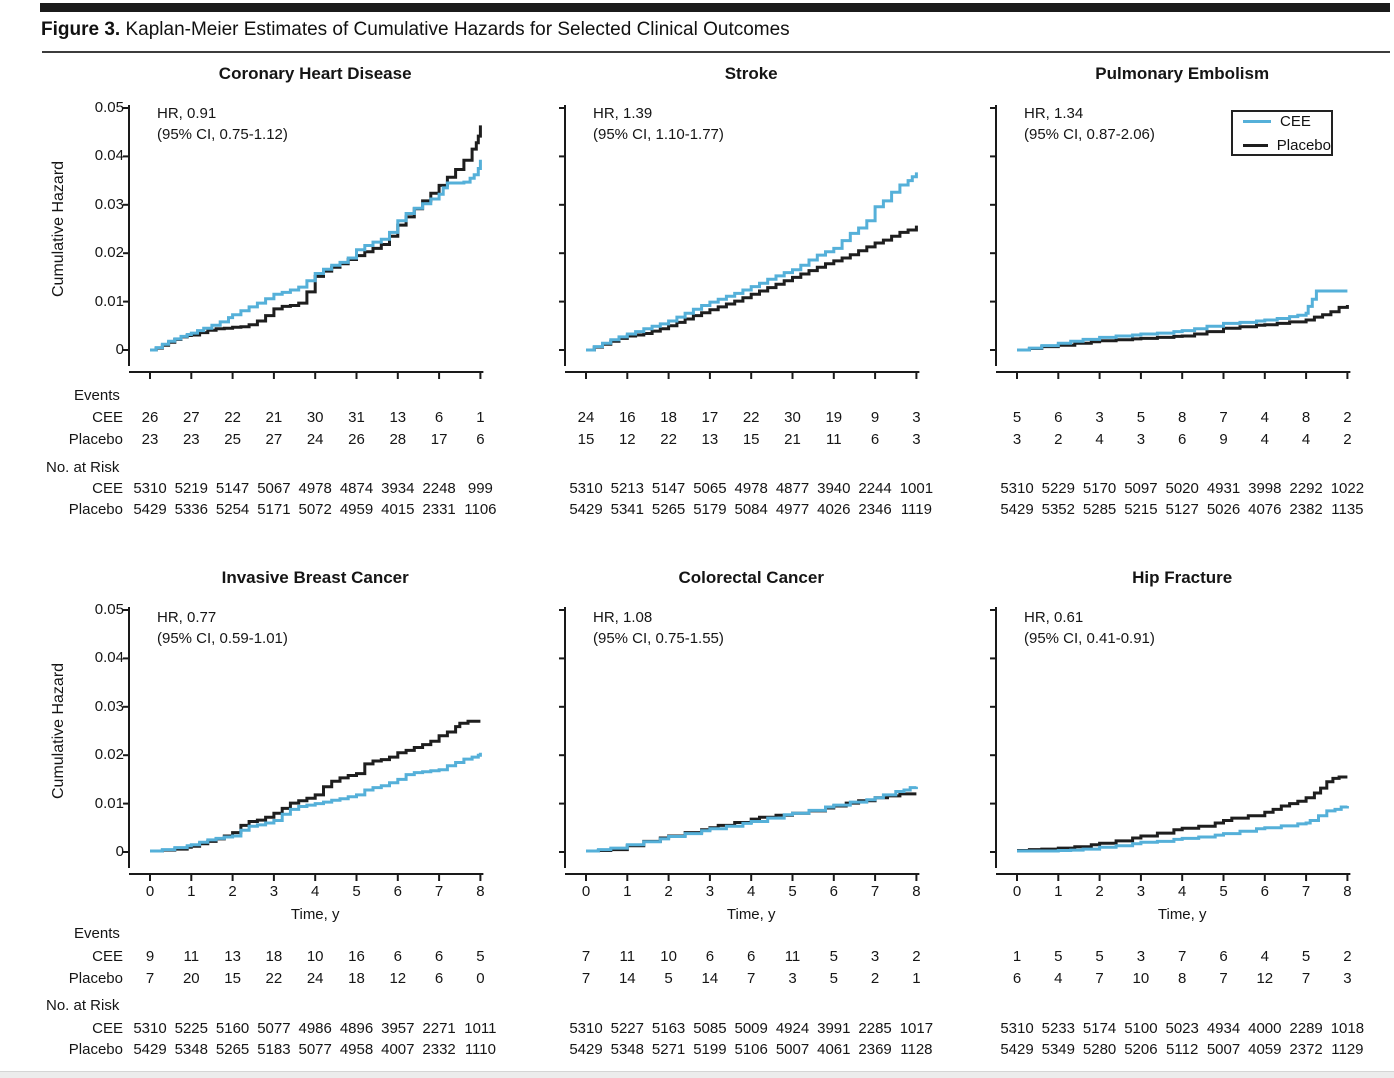 The width and height of the screenshot is (1394, 1078). What do you see at coordinates (834, 509) in the screenshot?
I see `at-risk-value-placebo: 4026` at bounding box center [834, 509].